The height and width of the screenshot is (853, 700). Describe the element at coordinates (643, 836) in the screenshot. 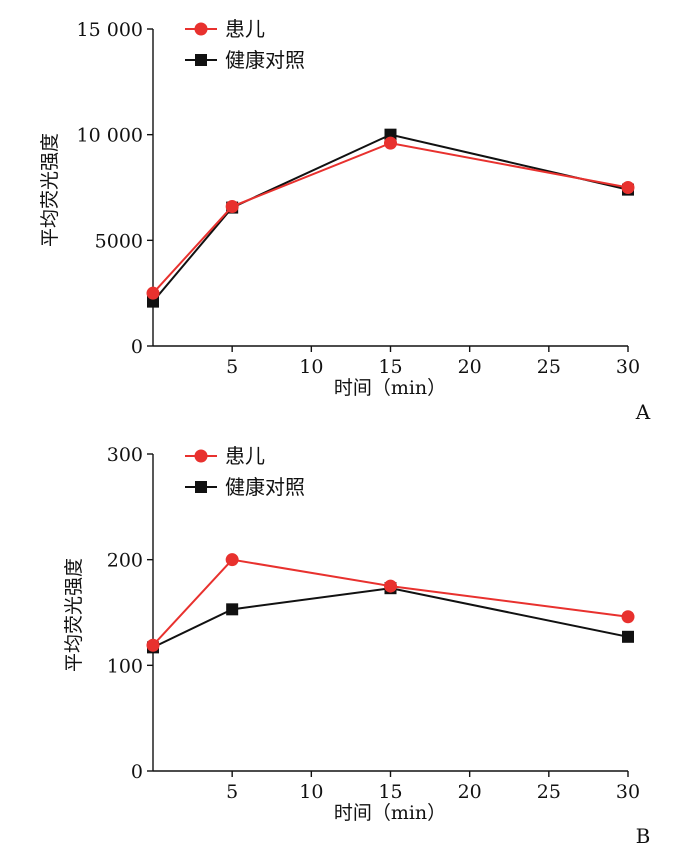

I see `panel-label: B` at that location.